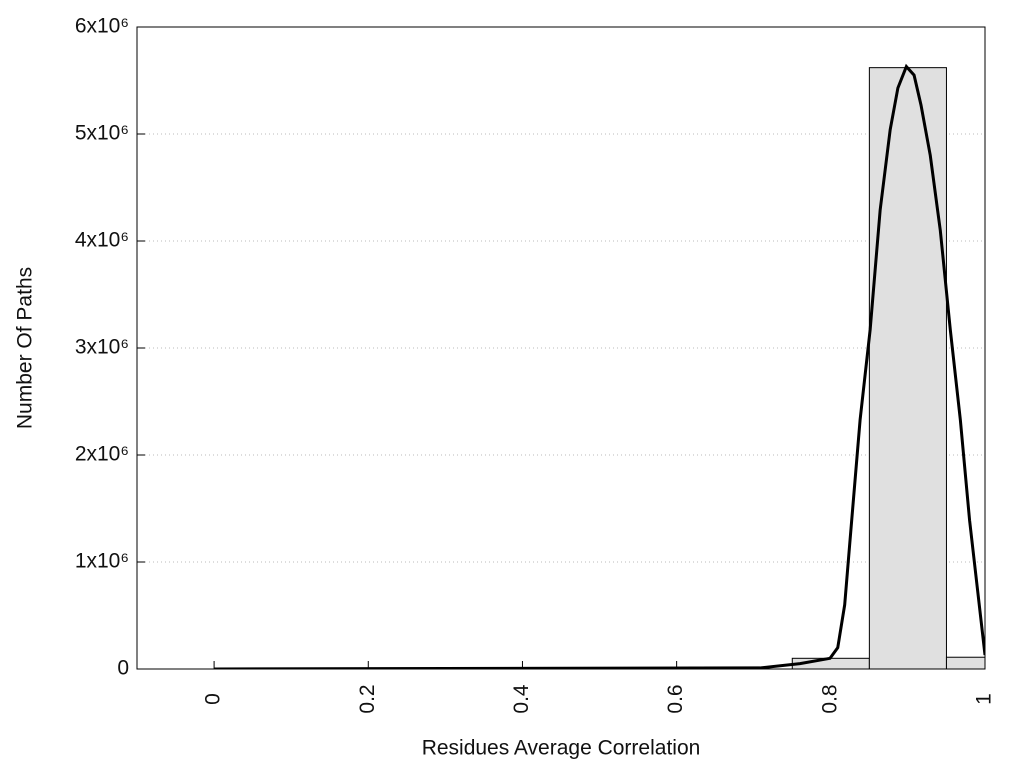 Image resolution: width=1024 pixels, height=768 pixels. What do you see at coordinates (102, 26) in the screenshot?
I see `y-tick-label: 6x10⁶` at bounding box center [102, 26].